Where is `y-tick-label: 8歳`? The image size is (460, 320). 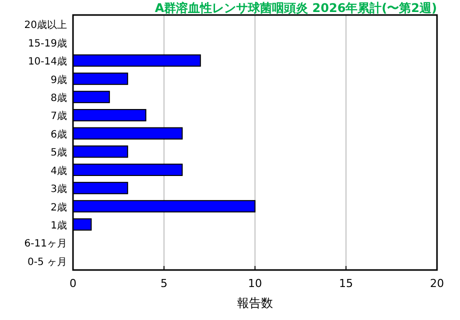
y-tick-label: 8歳 is located at coordinates (58, 98).